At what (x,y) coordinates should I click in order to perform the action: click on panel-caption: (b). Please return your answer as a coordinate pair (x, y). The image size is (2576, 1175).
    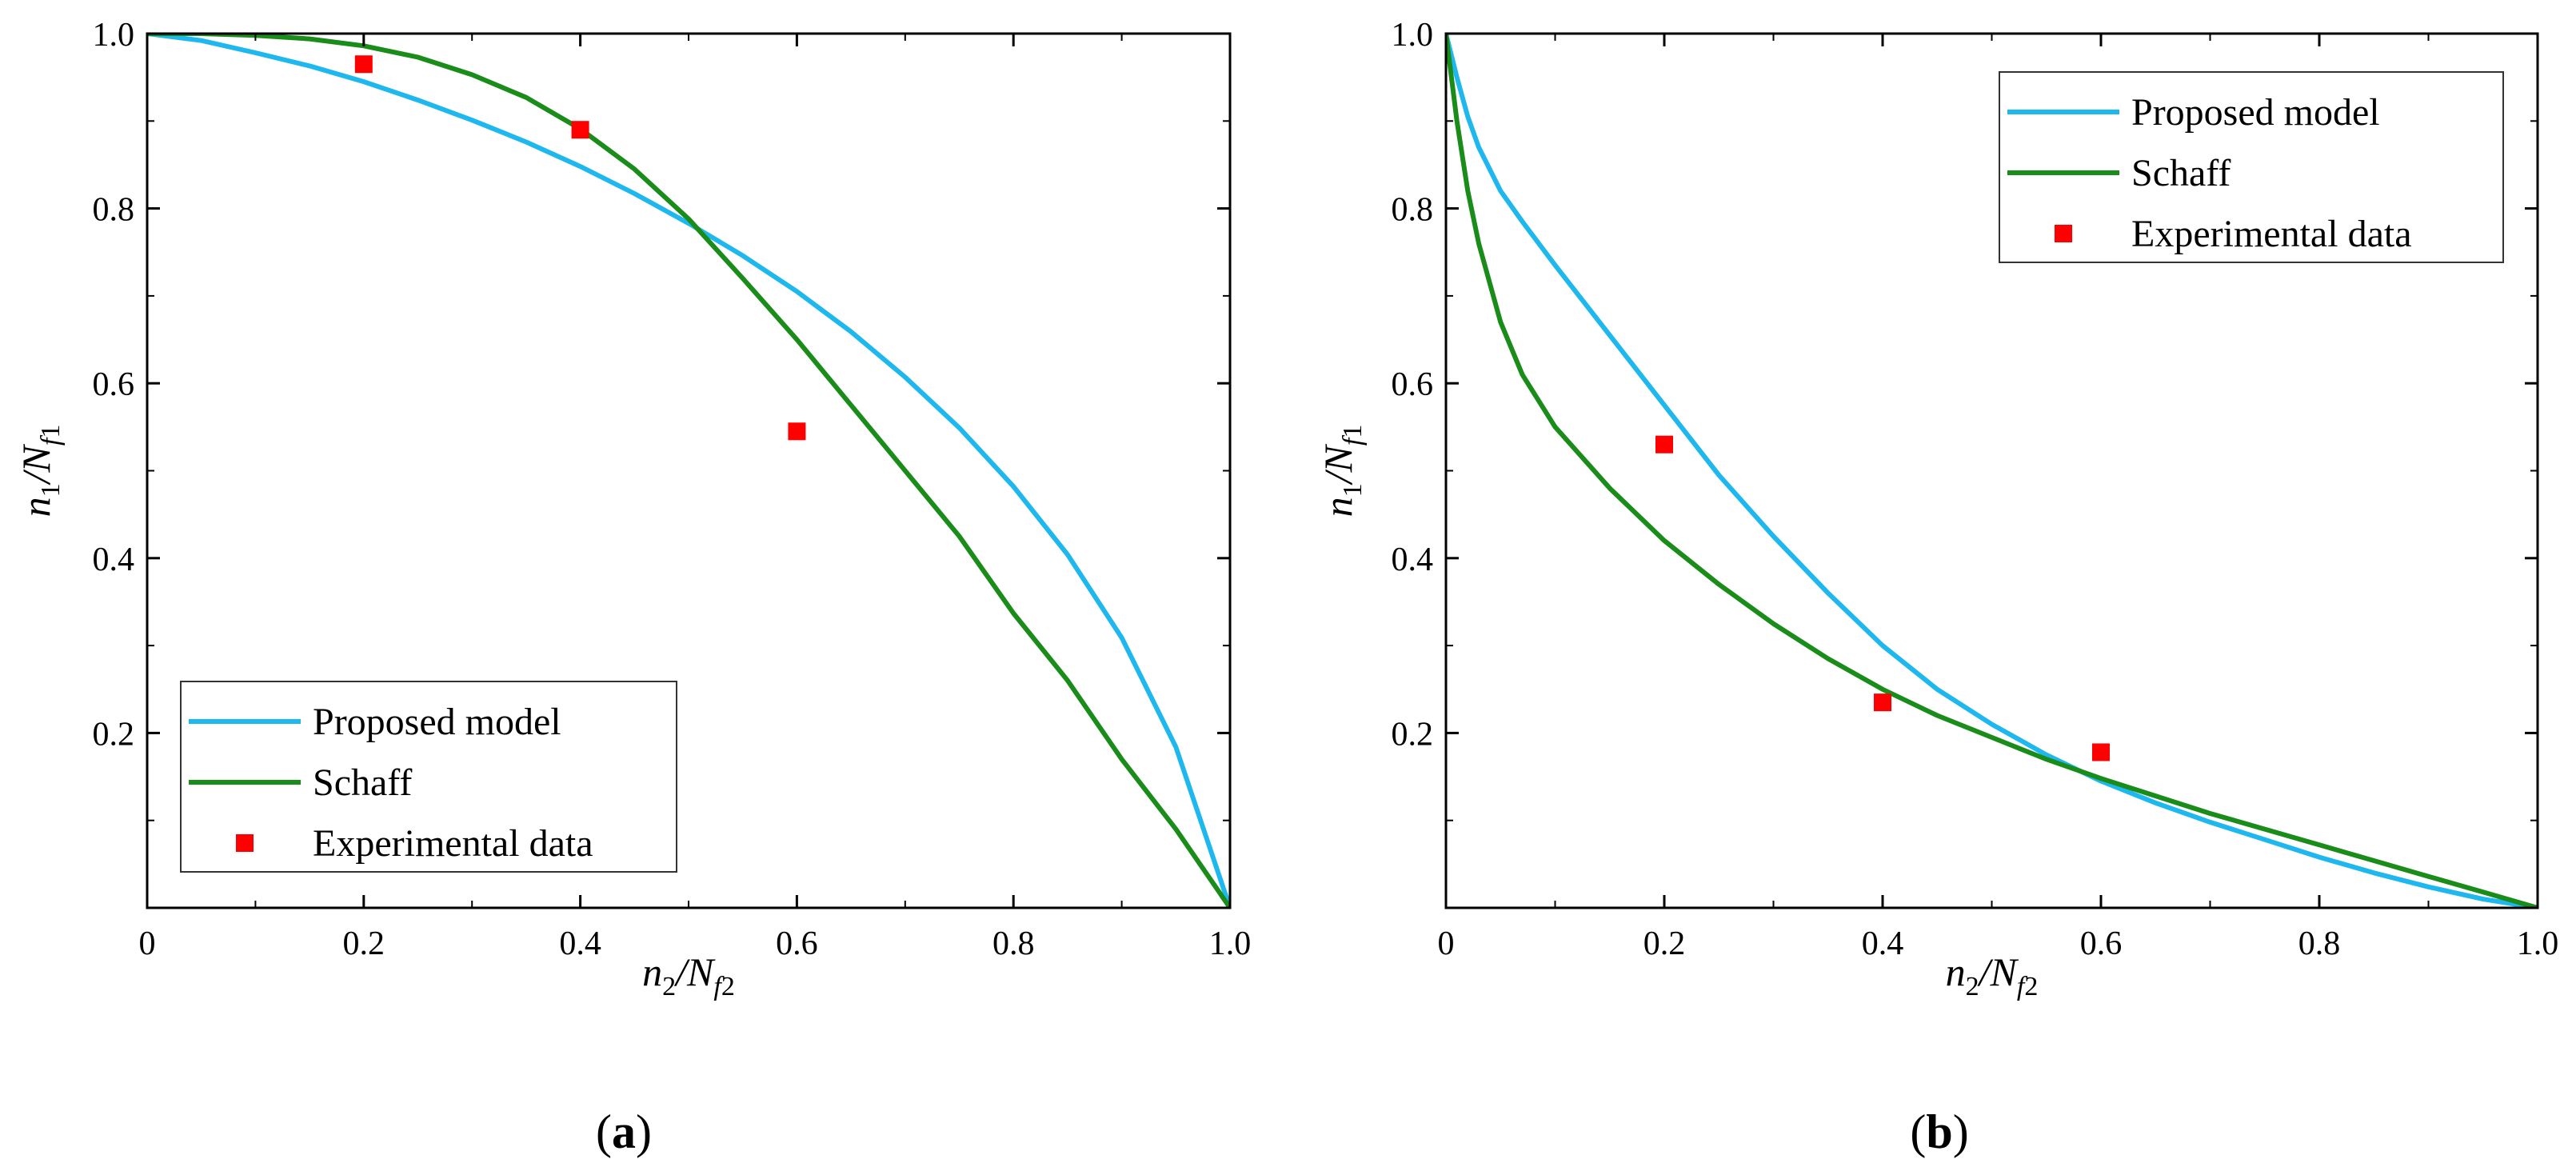
    Looking at the image, I should click on (1939, 1131).